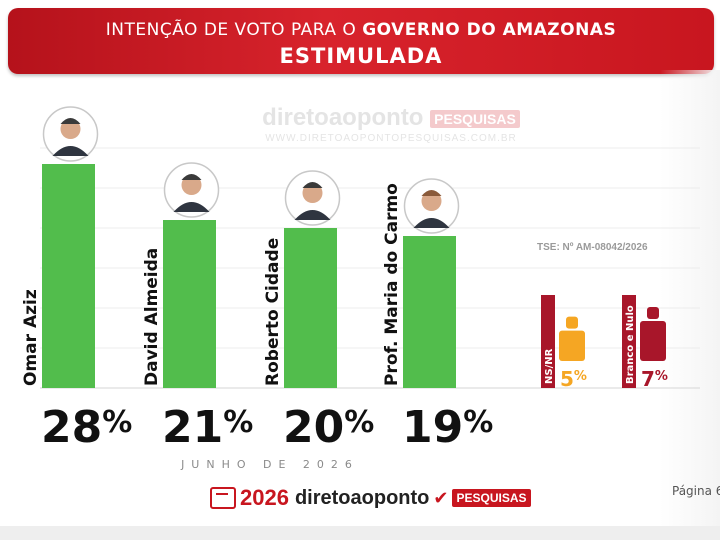  Describe the element at coordinates (362, 497) in the screenshot. I see `footer-brand: diretoaoponto` at that location.